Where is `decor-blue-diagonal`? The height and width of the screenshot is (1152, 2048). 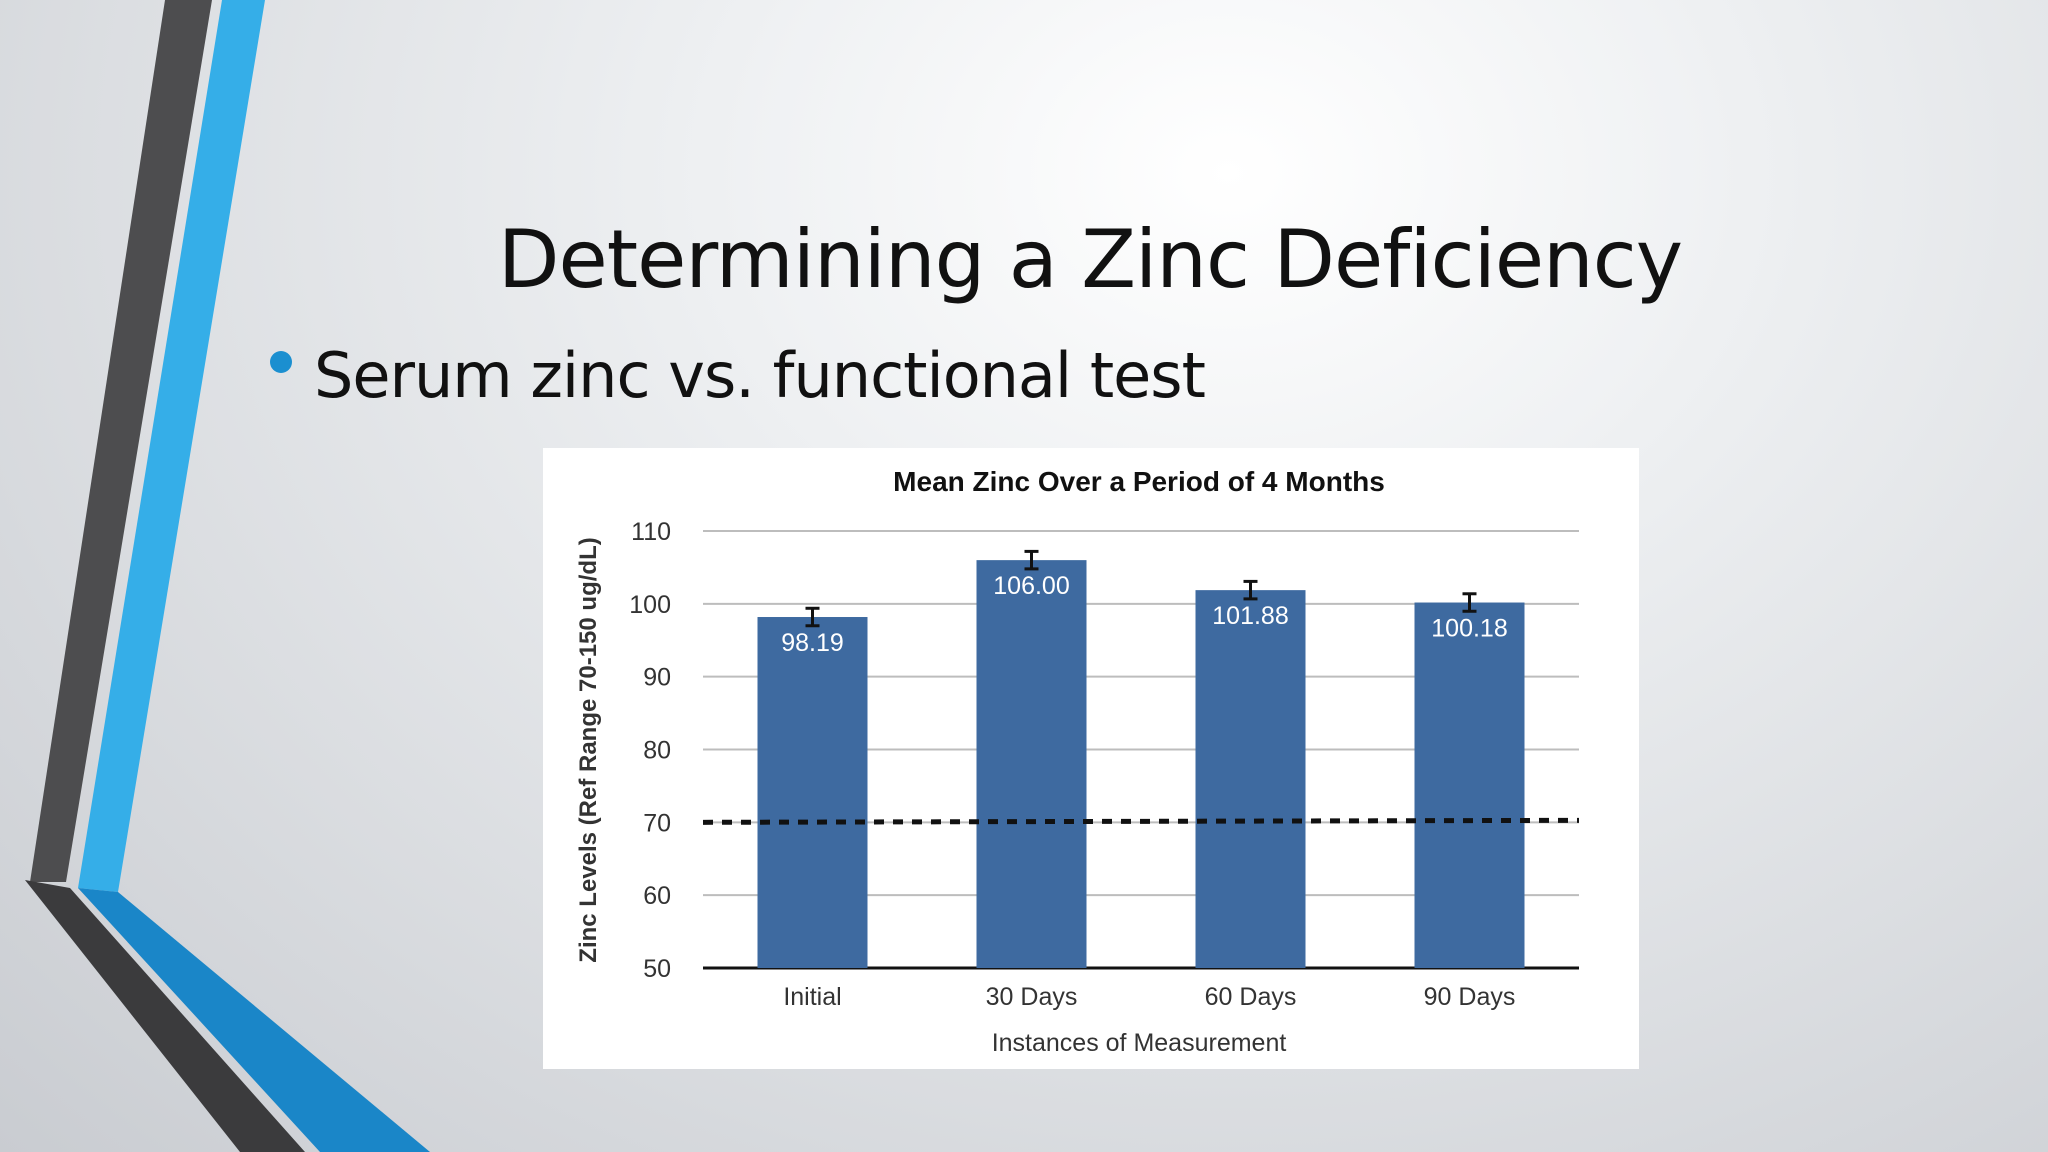
decor-blue-diagonal is located at coordinates (254, 1020).